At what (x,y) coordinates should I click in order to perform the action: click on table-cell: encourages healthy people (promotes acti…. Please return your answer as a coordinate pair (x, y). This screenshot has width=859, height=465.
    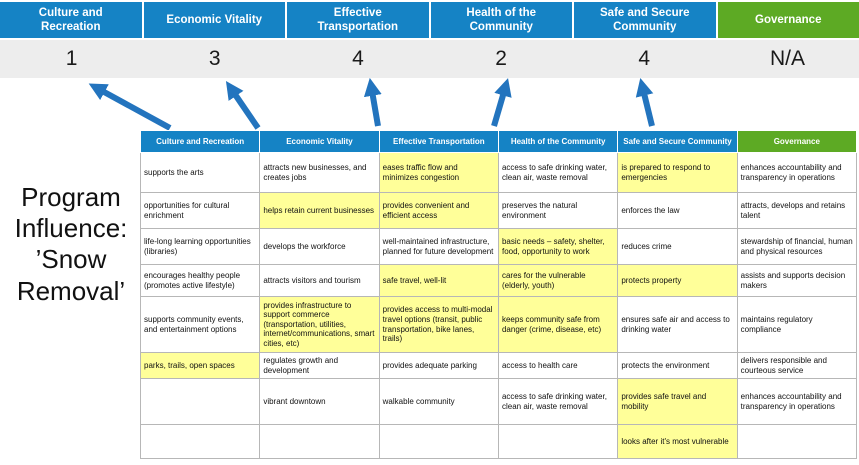
    Looking at the image, I should click on (200, 280).